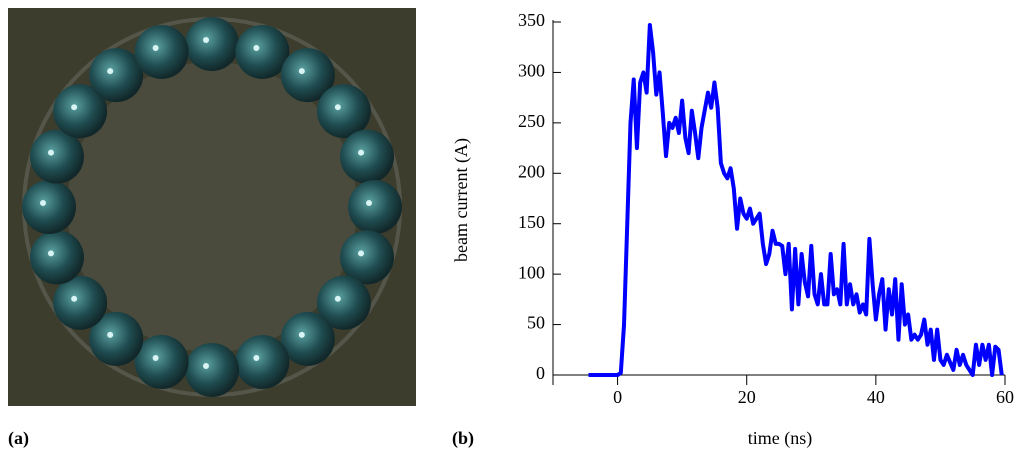  What do you see at coordinates (531, 222) in the screenshot?
I see `y-tick-label: 150` at bounding box center [531, 222].